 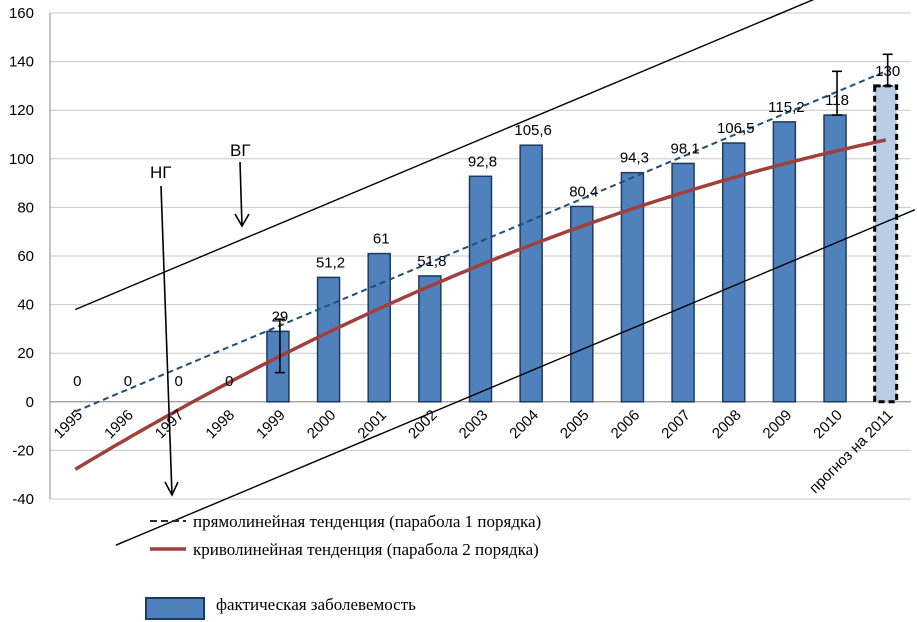 I want to click on y-tick-label: 0, so click(x=30, y=402).